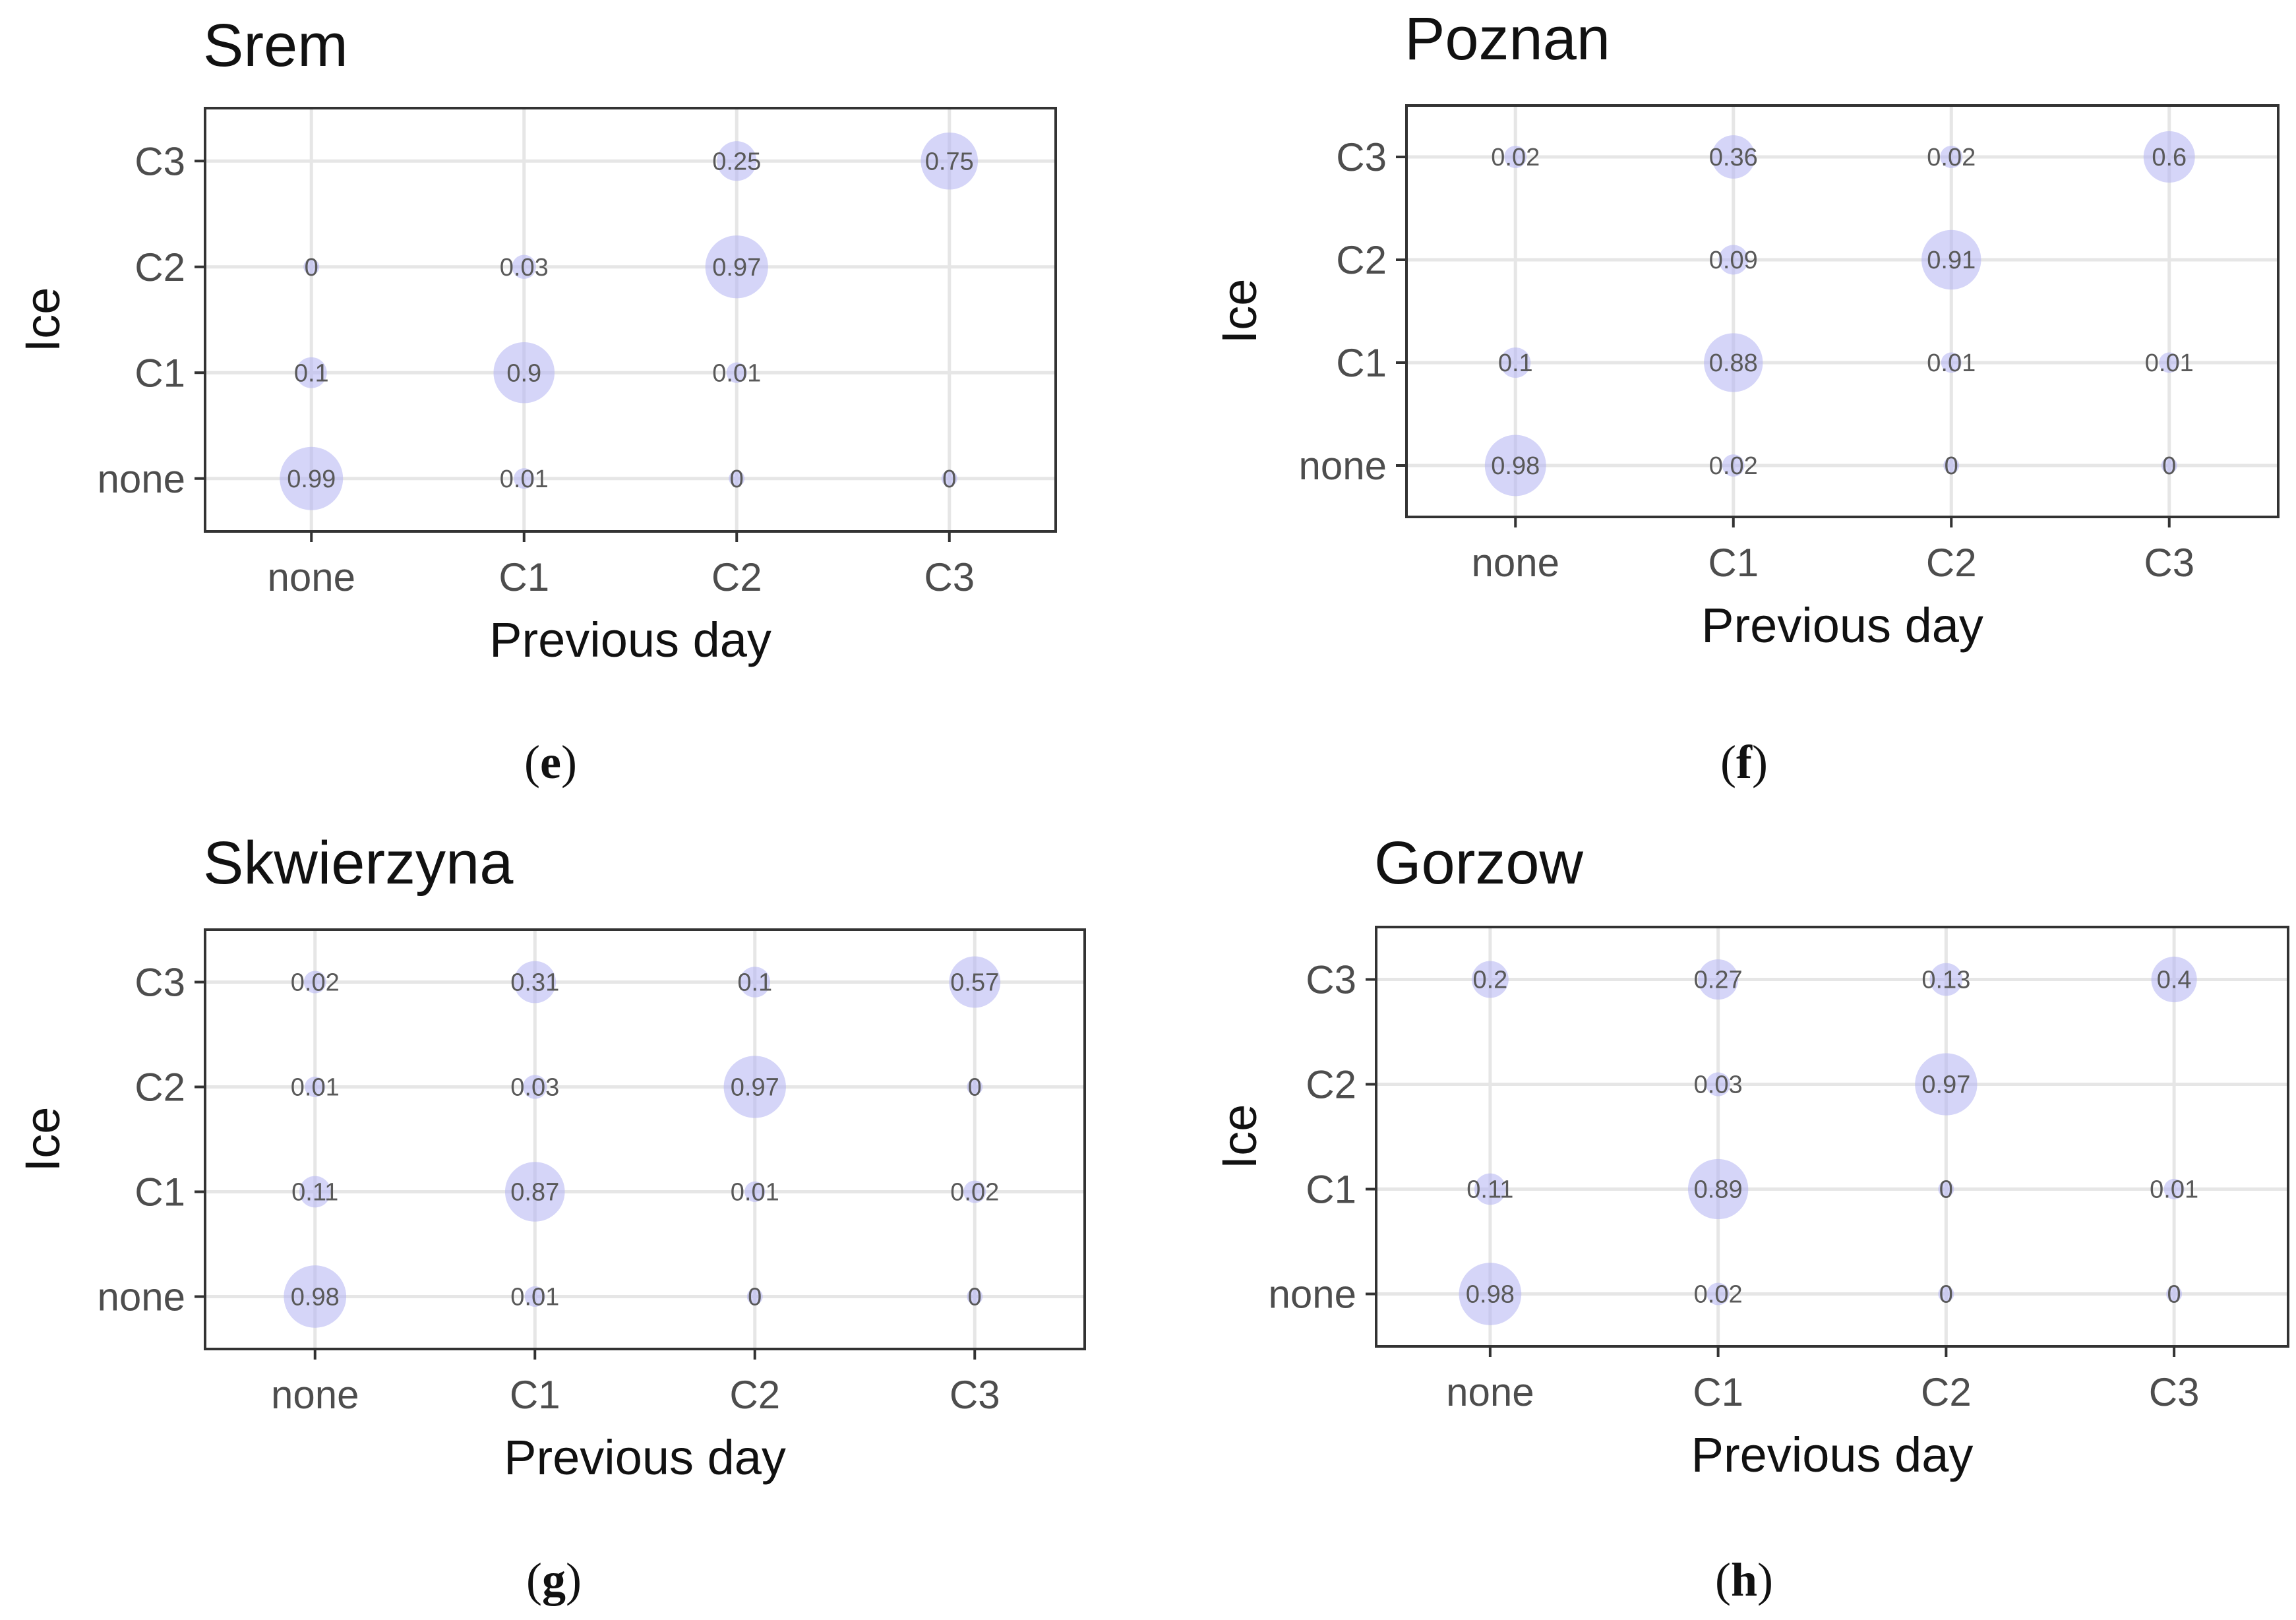  I want to click on data-label: 0.25, so click(736, 161).